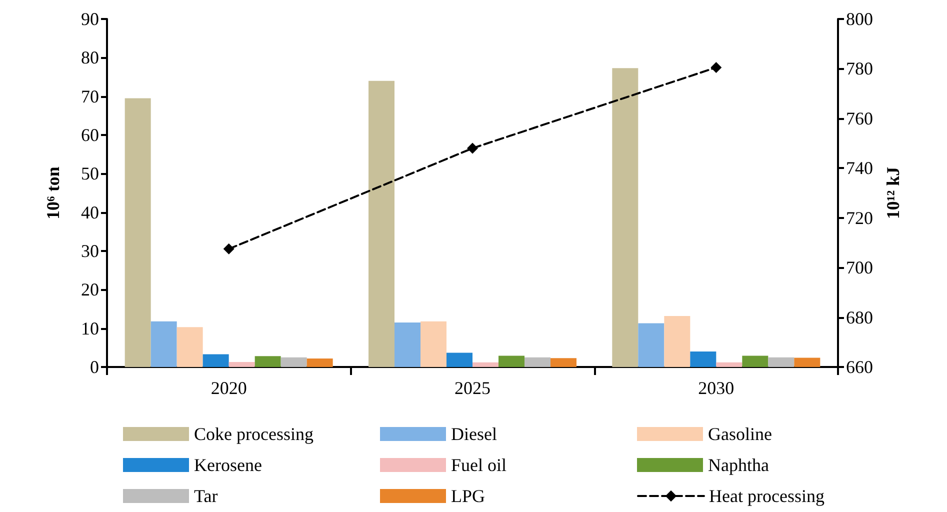 This screenshot has height=512, width=947. Describe the element at coordinates (738, 465) in the screenshot. I see `legend-label: Naphtha` at that location.